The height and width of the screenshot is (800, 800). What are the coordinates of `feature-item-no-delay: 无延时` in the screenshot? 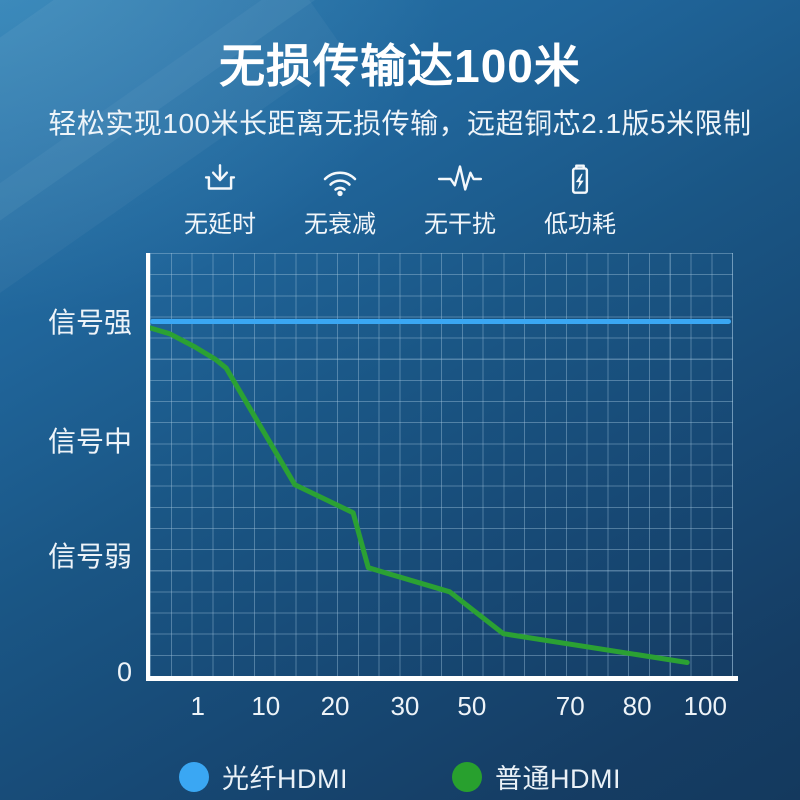 It's located at (220, 196).